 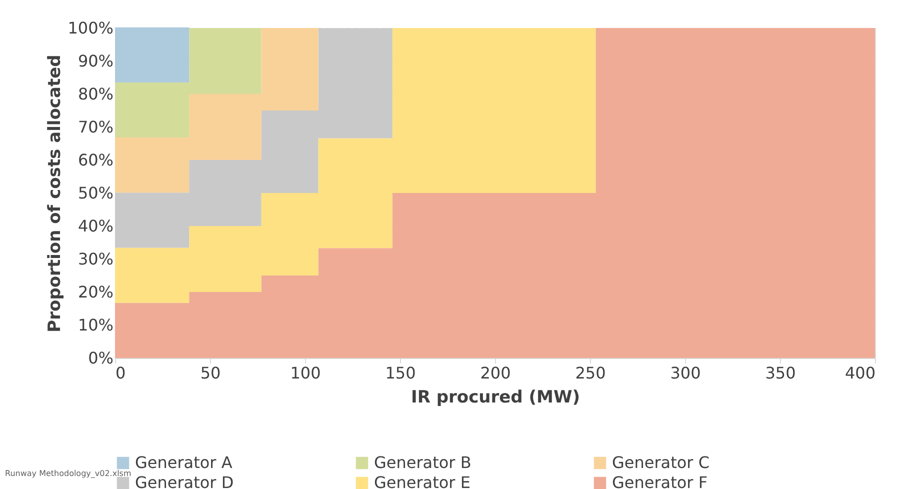 What do you see at coordinates (780, 373) in the screenshot?
I see `x-tick-label: 350` at bounding box center [780, 373].